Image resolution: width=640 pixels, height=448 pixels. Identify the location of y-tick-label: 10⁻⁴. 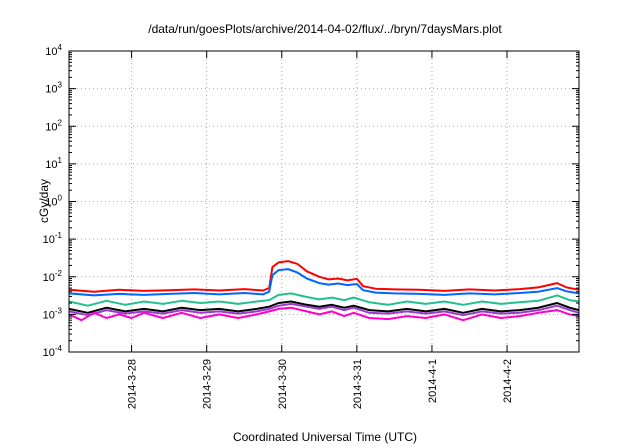
(53, 351).